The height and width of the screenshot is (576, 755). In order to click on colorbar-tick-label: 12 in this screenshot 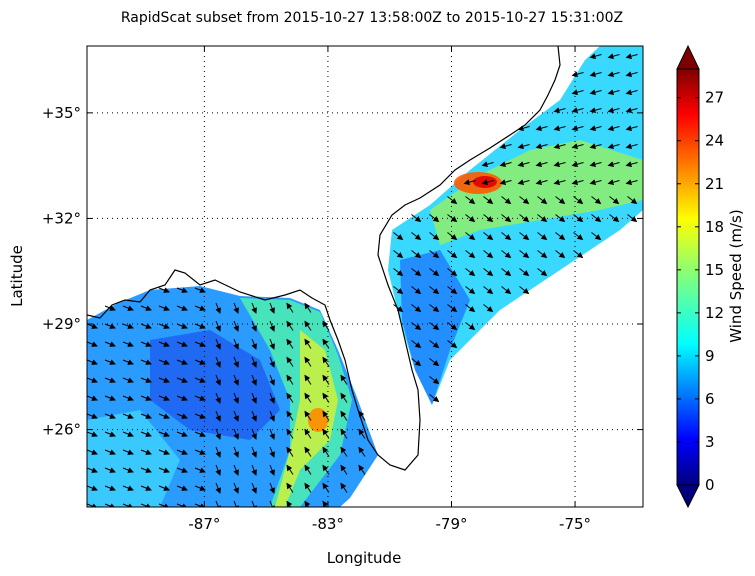, I will do `click(714, 313)`.